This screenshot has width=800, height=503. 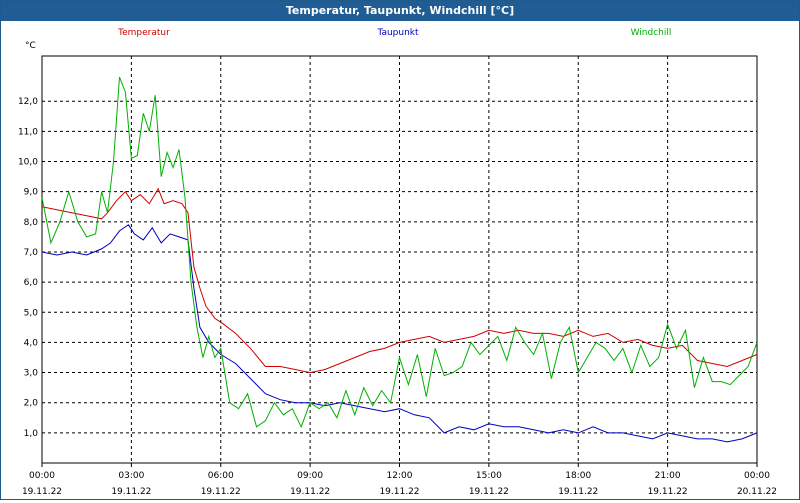 I want to click on x-tick-time-label: 12:00, so click(x=400, y=476).